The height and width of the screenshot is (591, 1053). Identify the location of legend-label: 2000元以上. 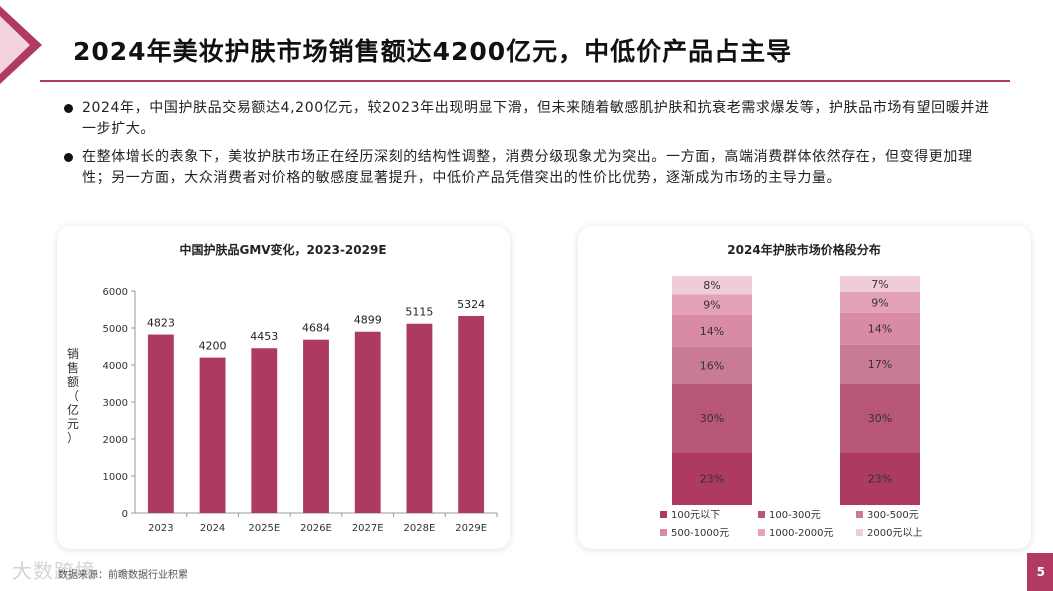
(894, 533).